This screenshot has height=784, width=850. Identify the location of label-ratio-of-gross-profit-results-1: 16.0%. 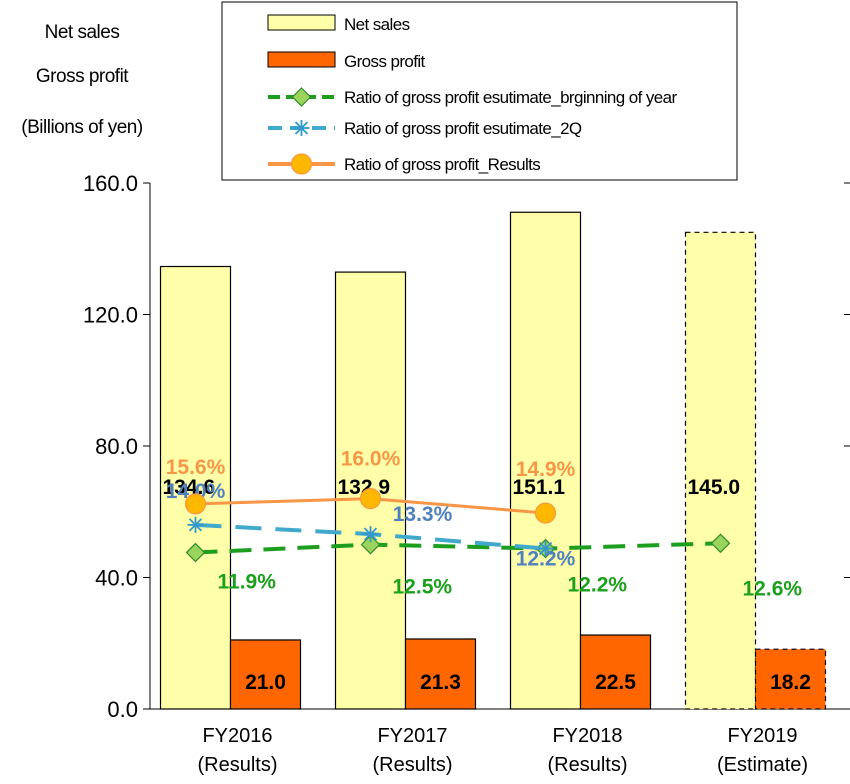
(371, 459).